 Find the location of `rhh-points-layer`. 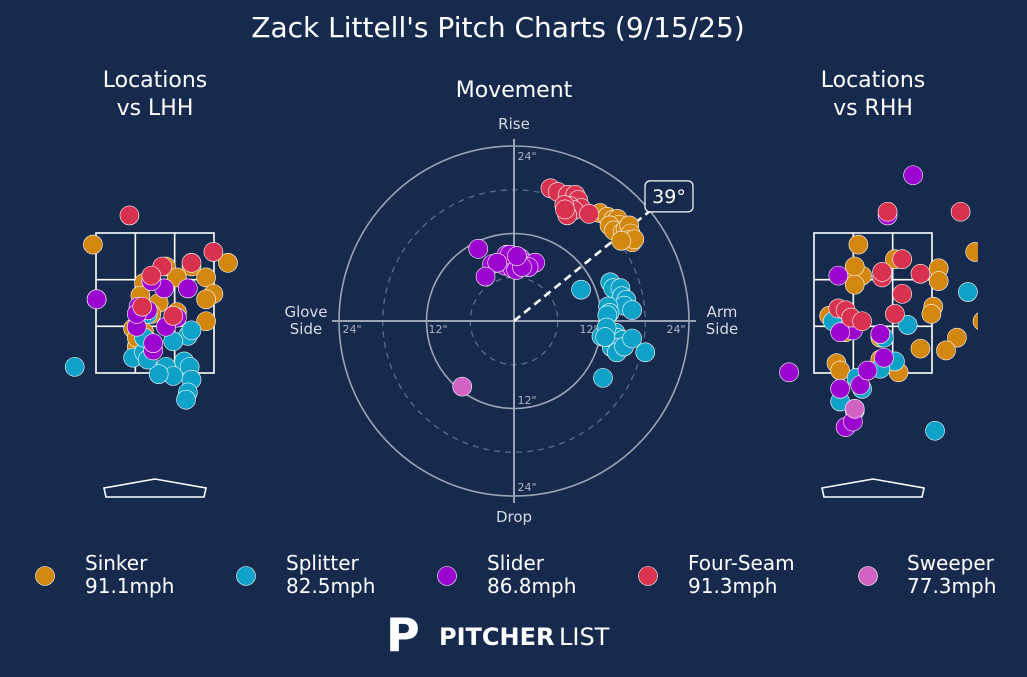

rhh-points-layer is located at coordinates (903, 303).